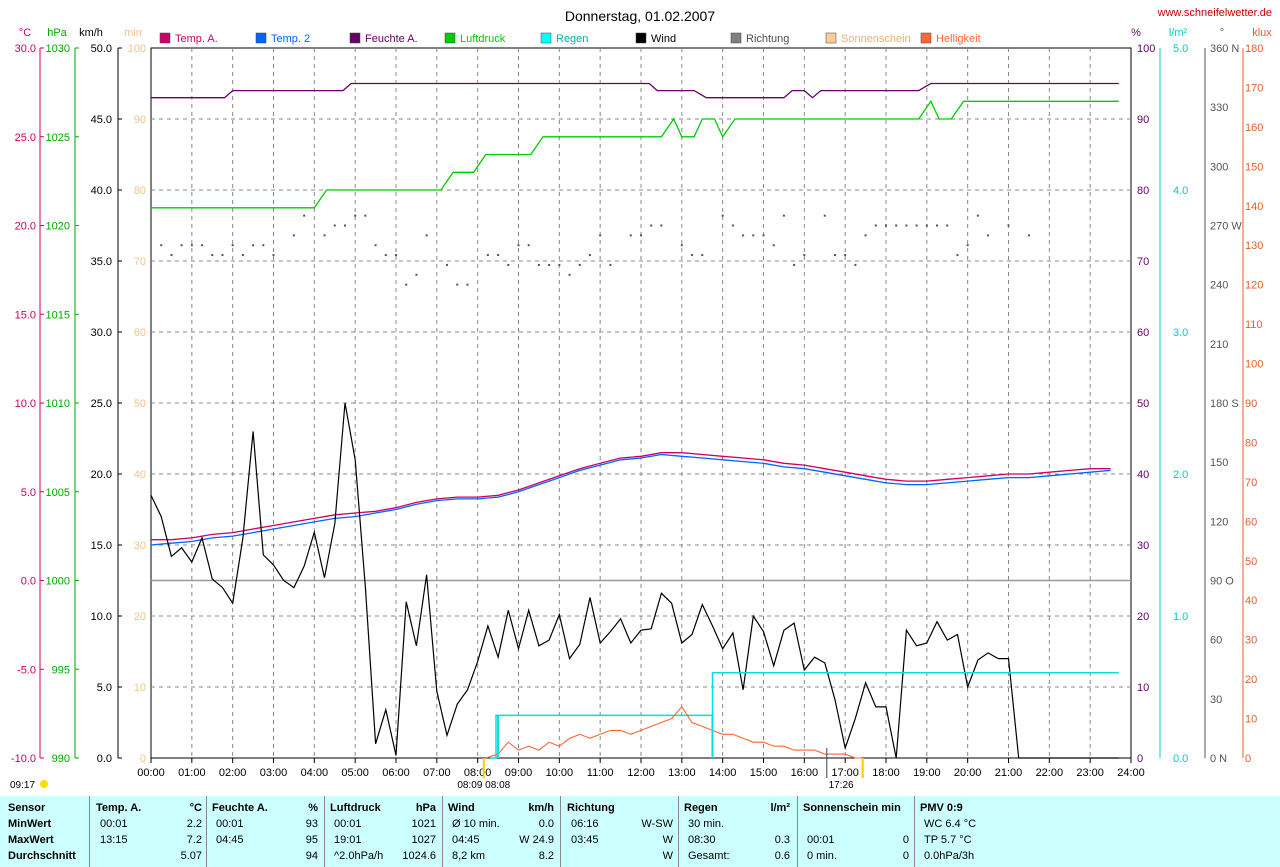 The image size is (1280, 867). What do you see at coordinates (101, 404) in the screenshot?
I see `wind-tick: 25.0` at bounding box center [101, 404].